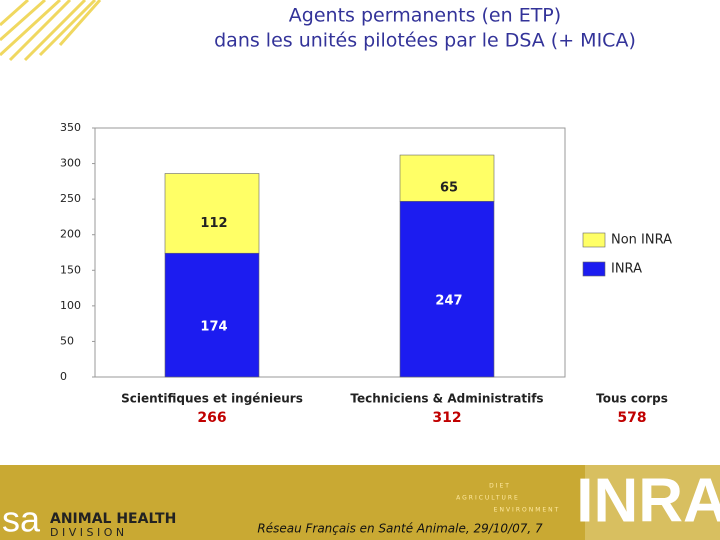  I want to click on logo-sa: sa, so click(21, 519).